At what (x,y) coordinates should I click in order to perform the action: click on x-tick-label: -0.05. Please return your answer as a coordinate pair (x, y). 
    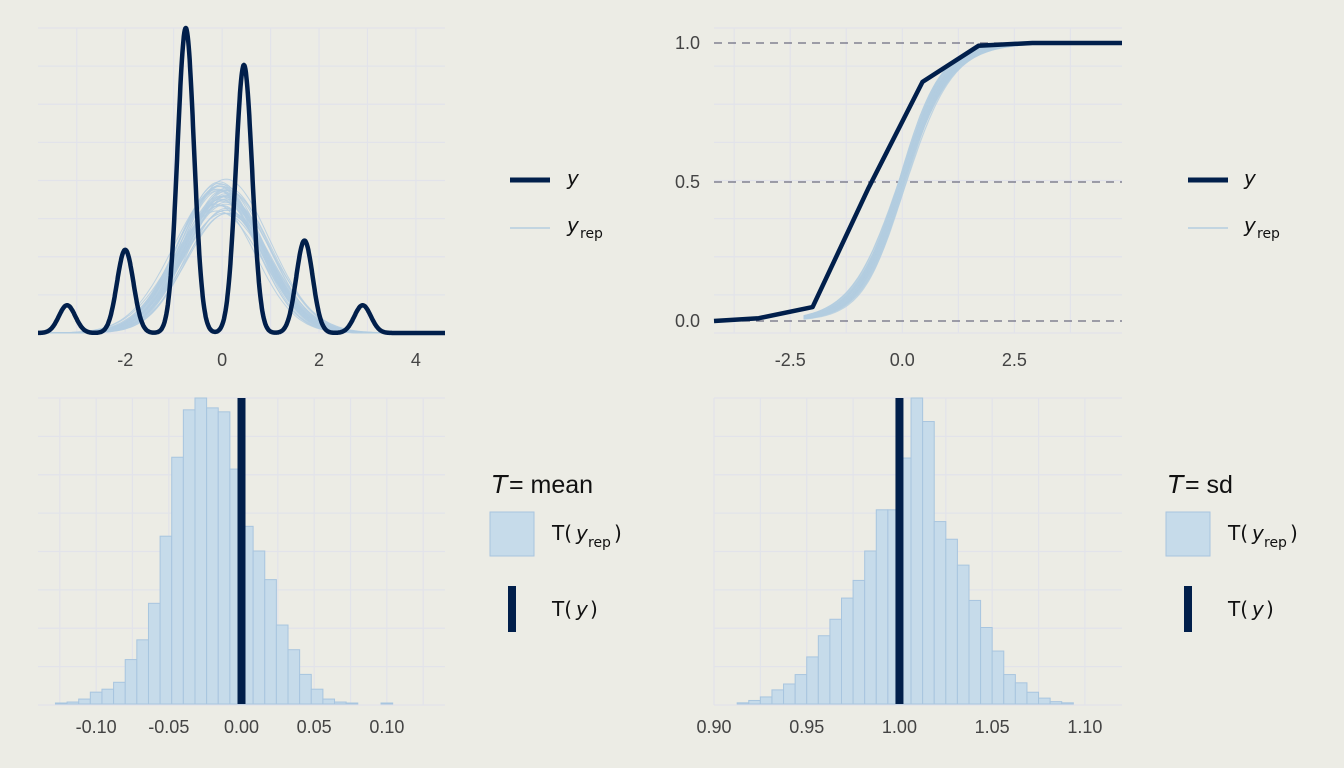
    Looking at the image, I should click on (168, 727).